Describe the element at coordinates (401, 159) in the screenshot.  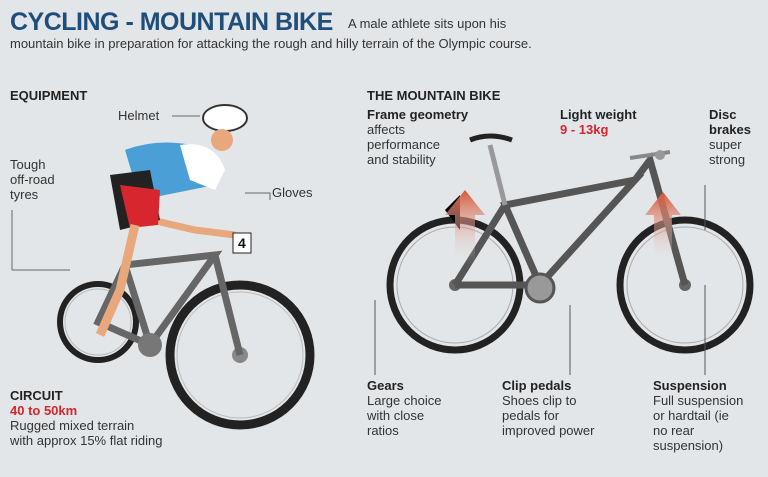
I see `frame-desc: and stability` at that location.